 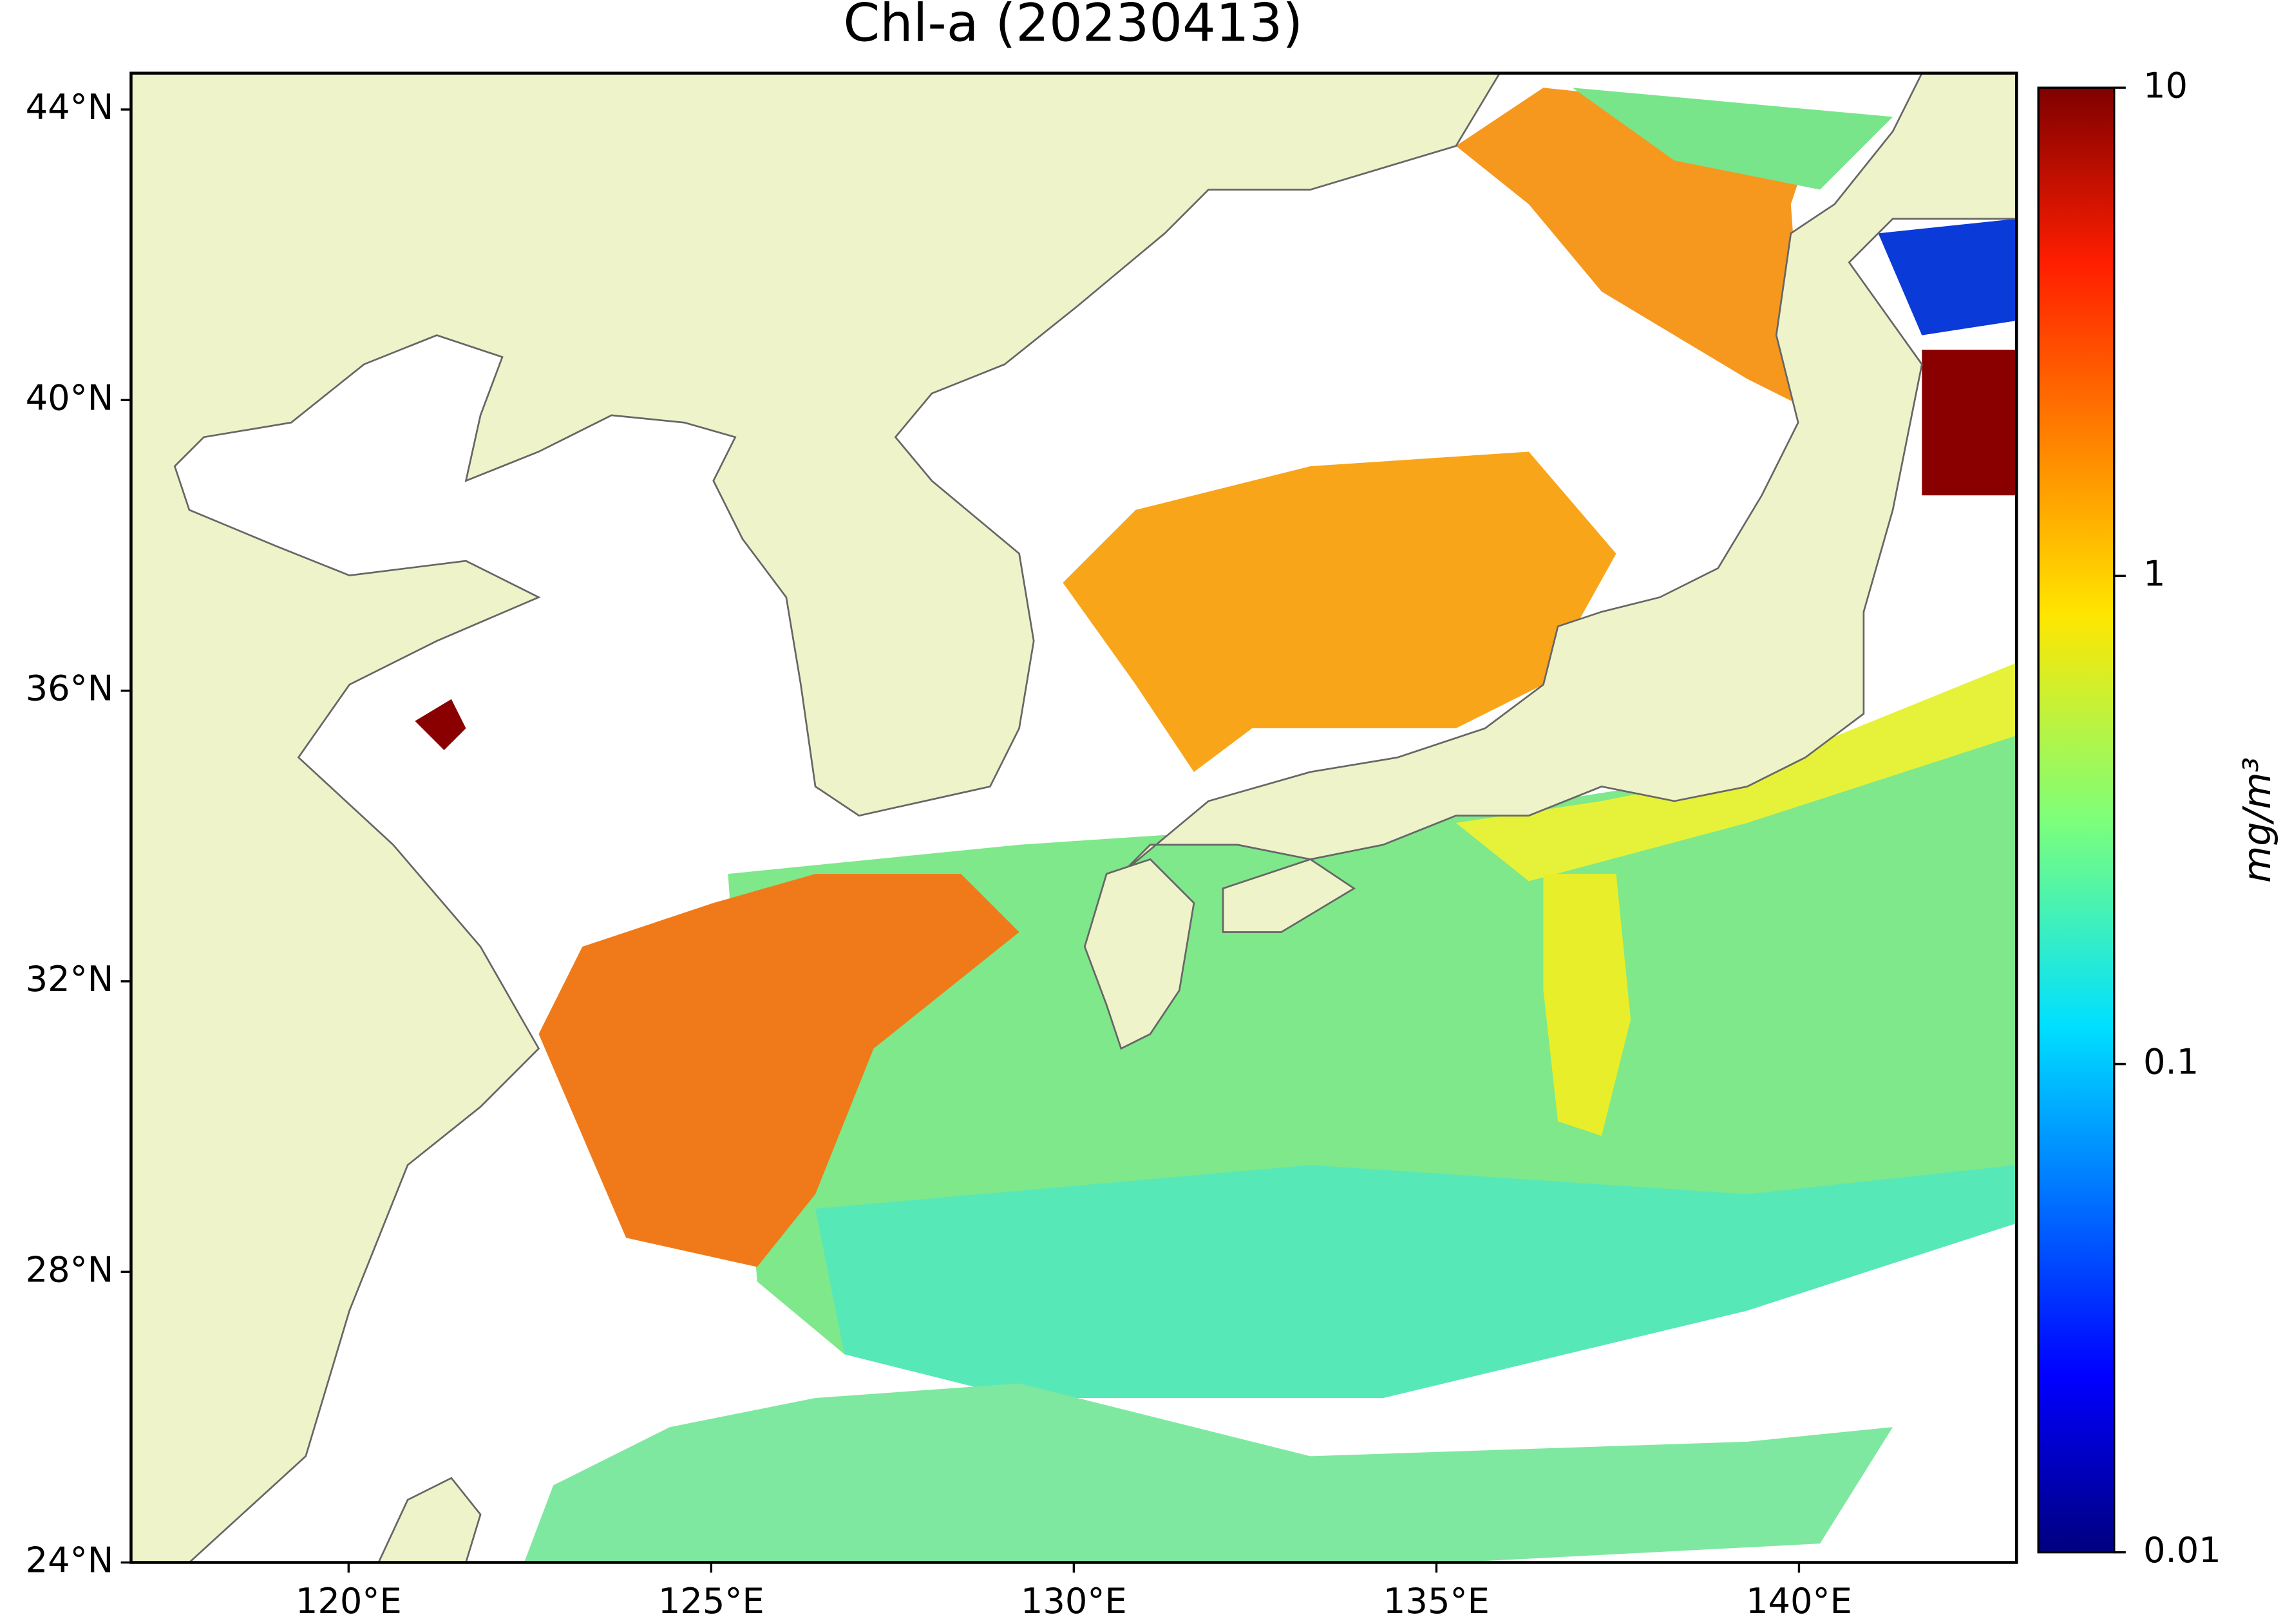 What do you see at coordinates (70, 1270) in the screenshot?
I see `y-tick-label: 28°N` at bounding box center [70, 1270].